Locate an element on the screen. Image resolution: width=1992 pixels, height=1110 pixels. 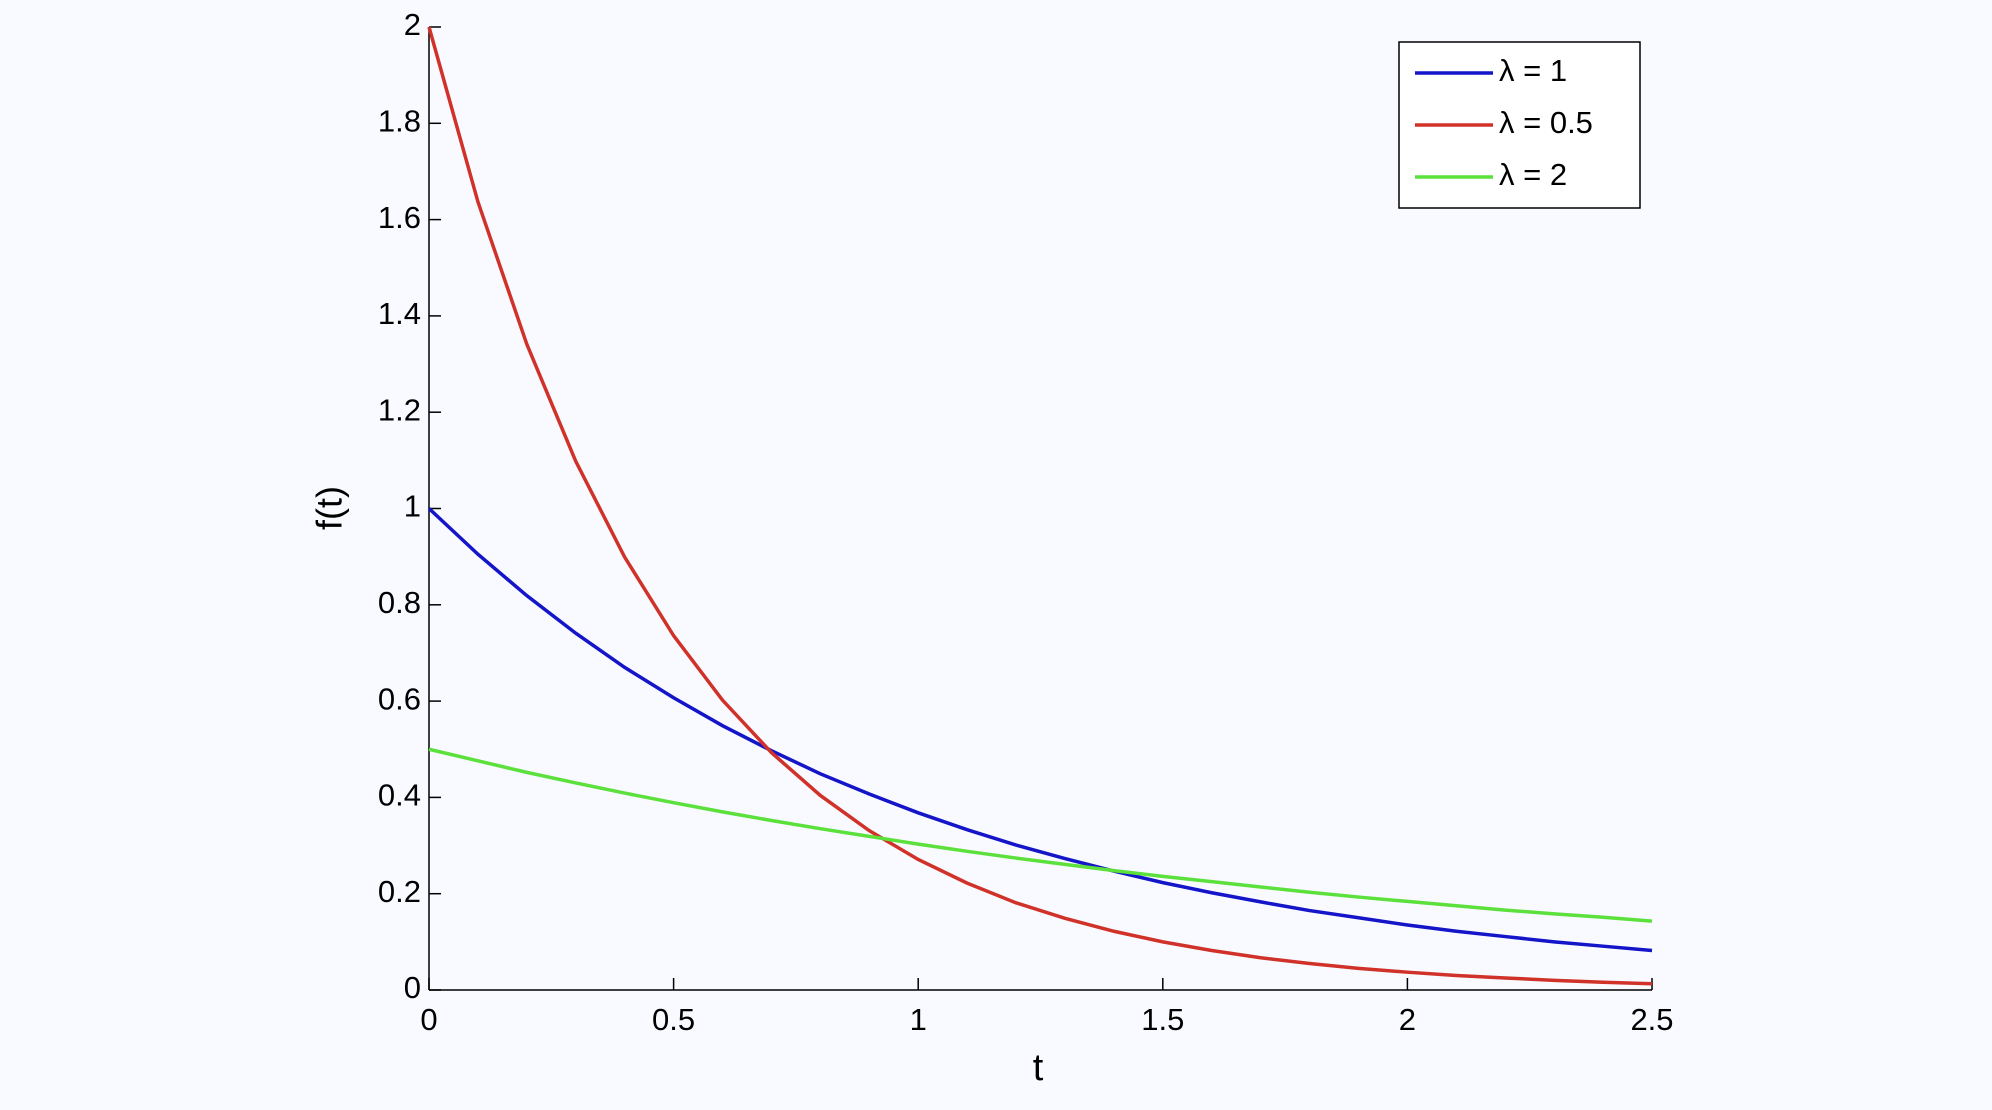
y-tick-label: 0.4 is located at coordinates (399, 795).